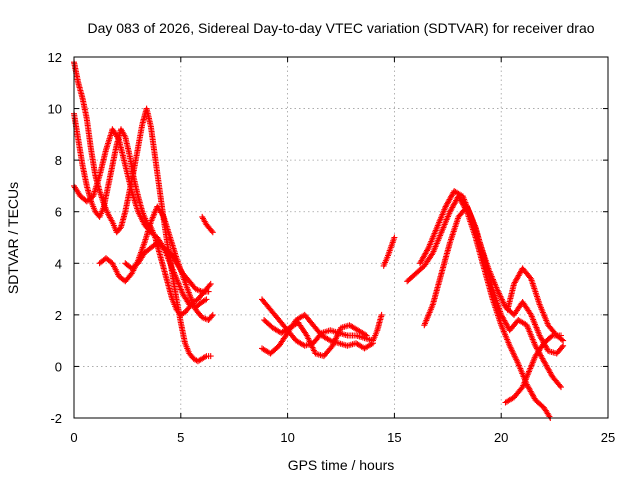  Describe the element at coordinates (492, 297) in the screenshot. I see `series-s13` at that location.